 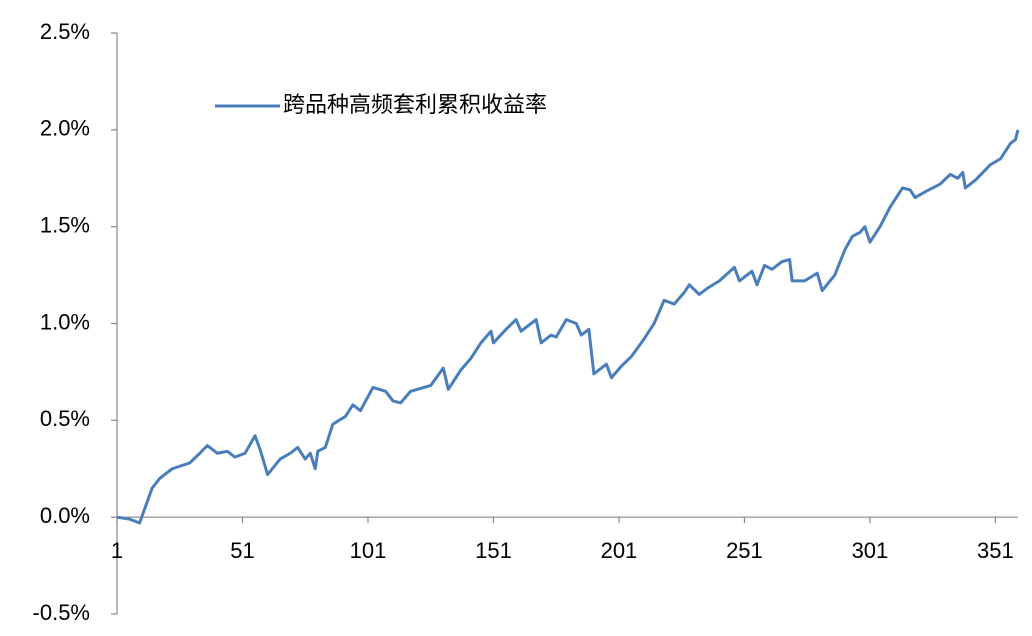 What do you see at coordinates (415, 104) in the screenshot?
I see `legend-label: 跨品种高频套利累积收益率` at bounding box center [415, 104].